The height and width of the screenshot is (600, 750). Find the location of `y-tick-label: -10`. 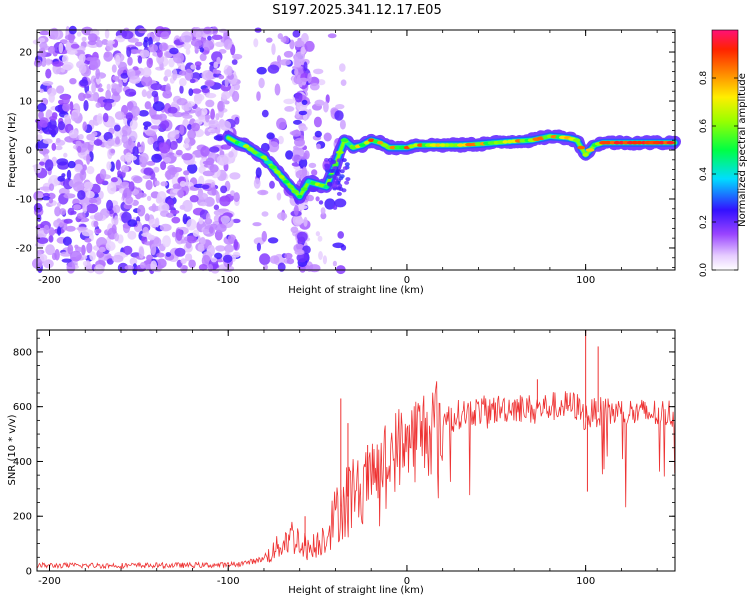

y-tick-label: -10 is located at coordinates (24, 199).